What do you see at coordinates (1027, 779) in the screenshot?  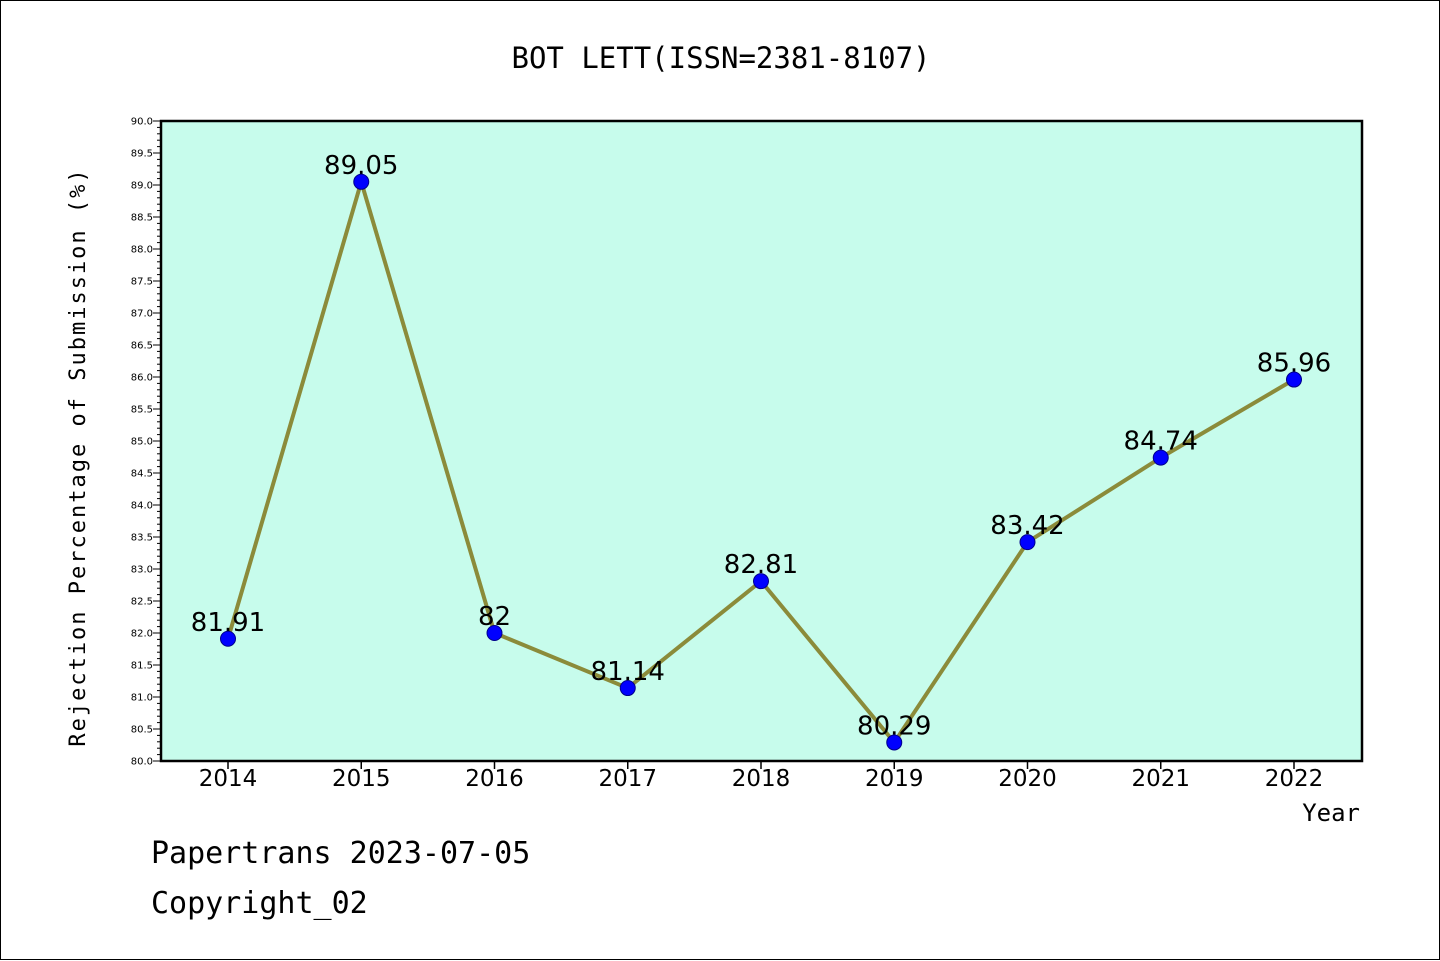 I see `x-tick-label: 2020` at bounding box center [1027, 779].